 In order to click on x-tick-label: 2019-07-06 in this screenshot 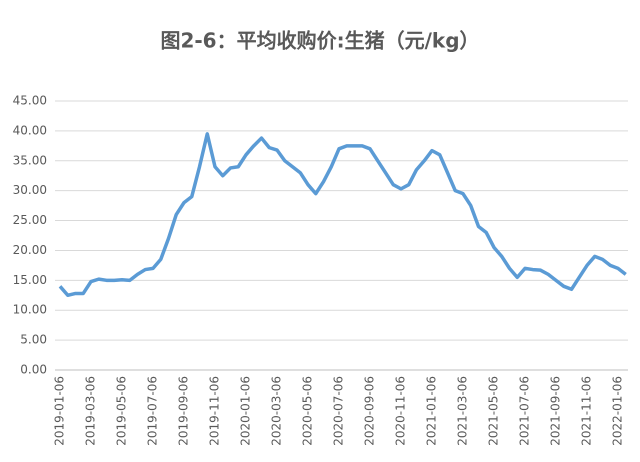, I will do `click(153, 411)`.